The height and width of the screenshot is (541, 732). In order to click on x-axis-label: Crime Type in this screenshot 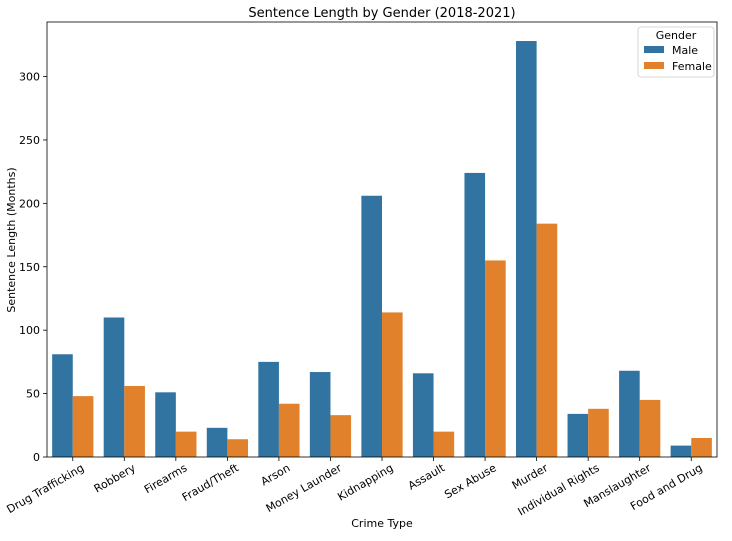, I will do `click(382, 523)`.